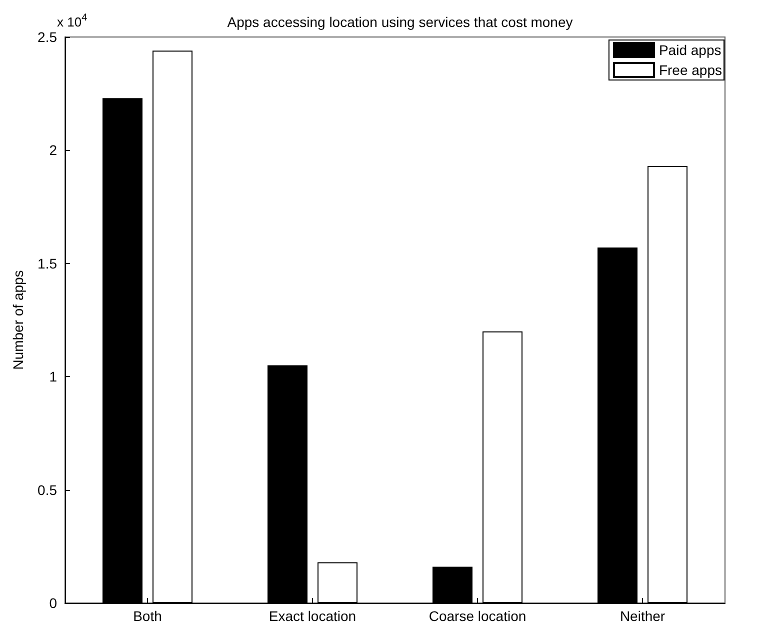  Describe the element at coordinates (690, 50) in the screenshot. I see `legend-label: Paid apps` at that location.